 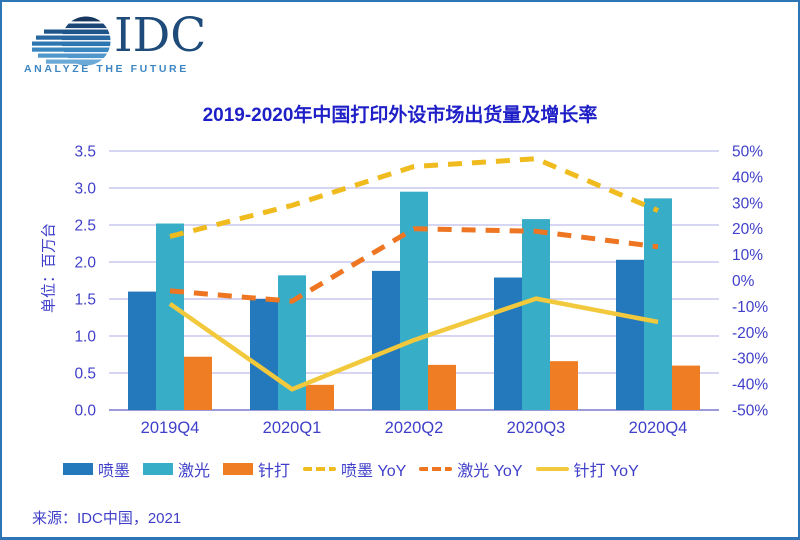 What do you see at coordinates (292, 428) in the screenshot?
I see `x-axis-label-2020Q1: 2020Q1` at bounding box center [292, 428].